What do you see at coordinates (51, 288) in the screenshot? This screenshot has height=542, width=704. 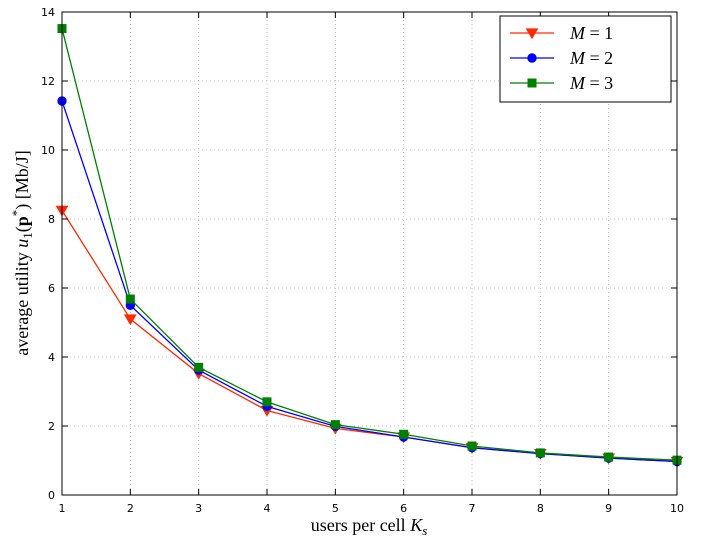 I see `y-tick-label: 6` at bounding box center [51, 288].